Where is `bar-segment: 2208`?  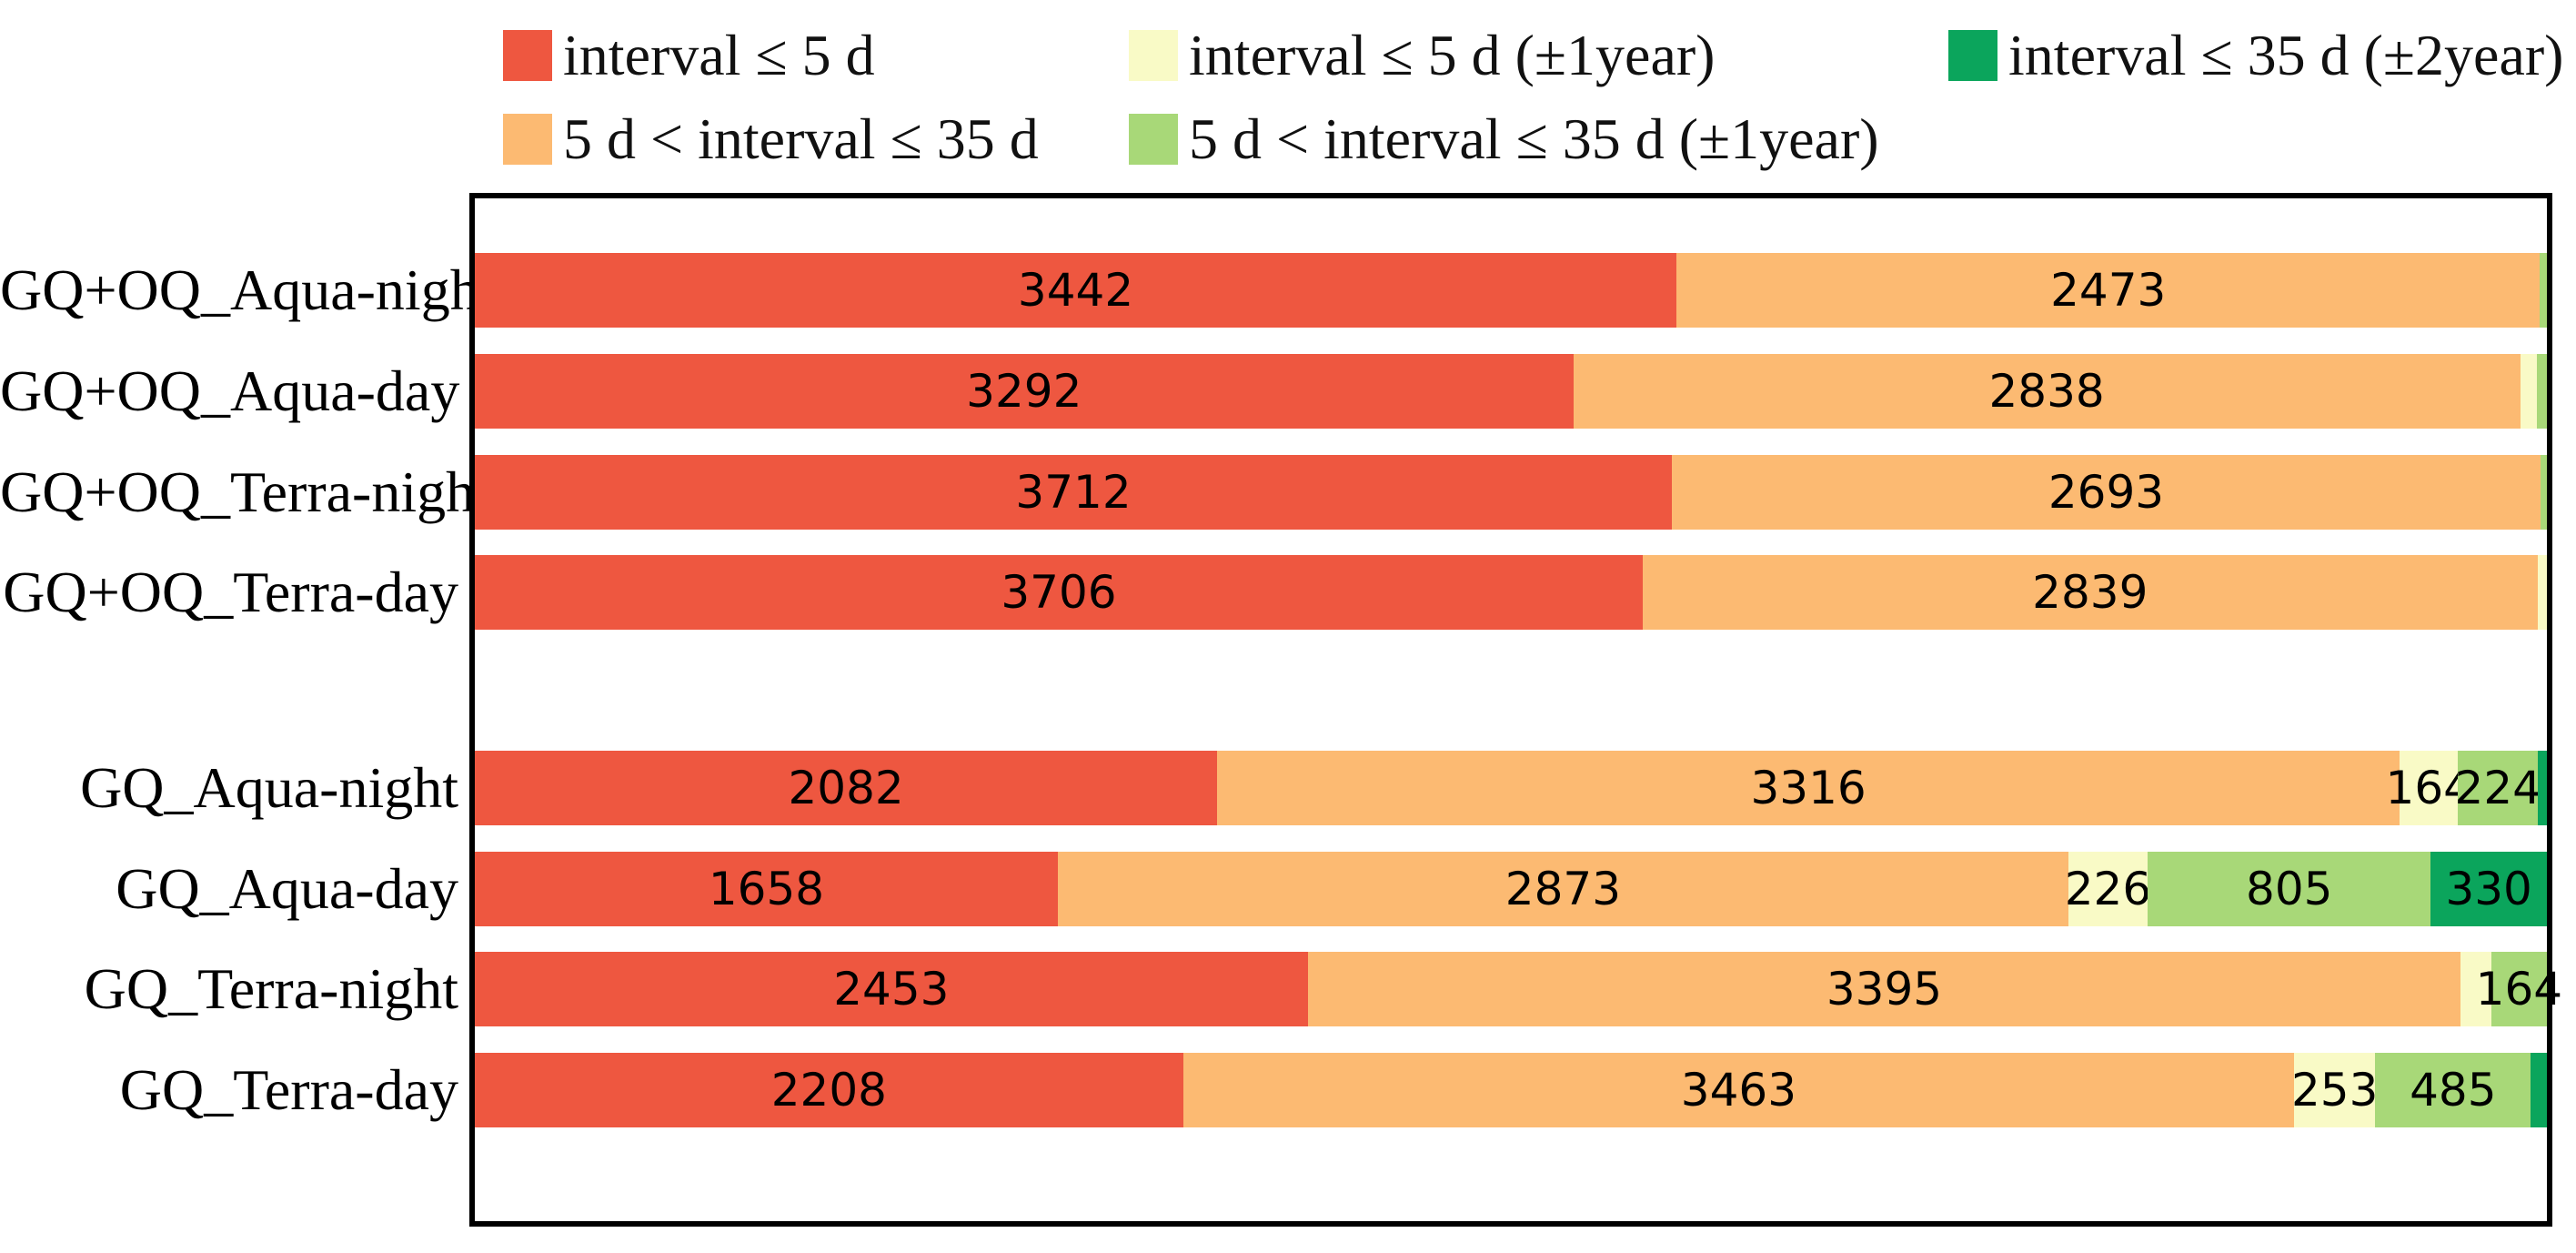
bar-segment: 2208 is located at coordinates (829, 1090).